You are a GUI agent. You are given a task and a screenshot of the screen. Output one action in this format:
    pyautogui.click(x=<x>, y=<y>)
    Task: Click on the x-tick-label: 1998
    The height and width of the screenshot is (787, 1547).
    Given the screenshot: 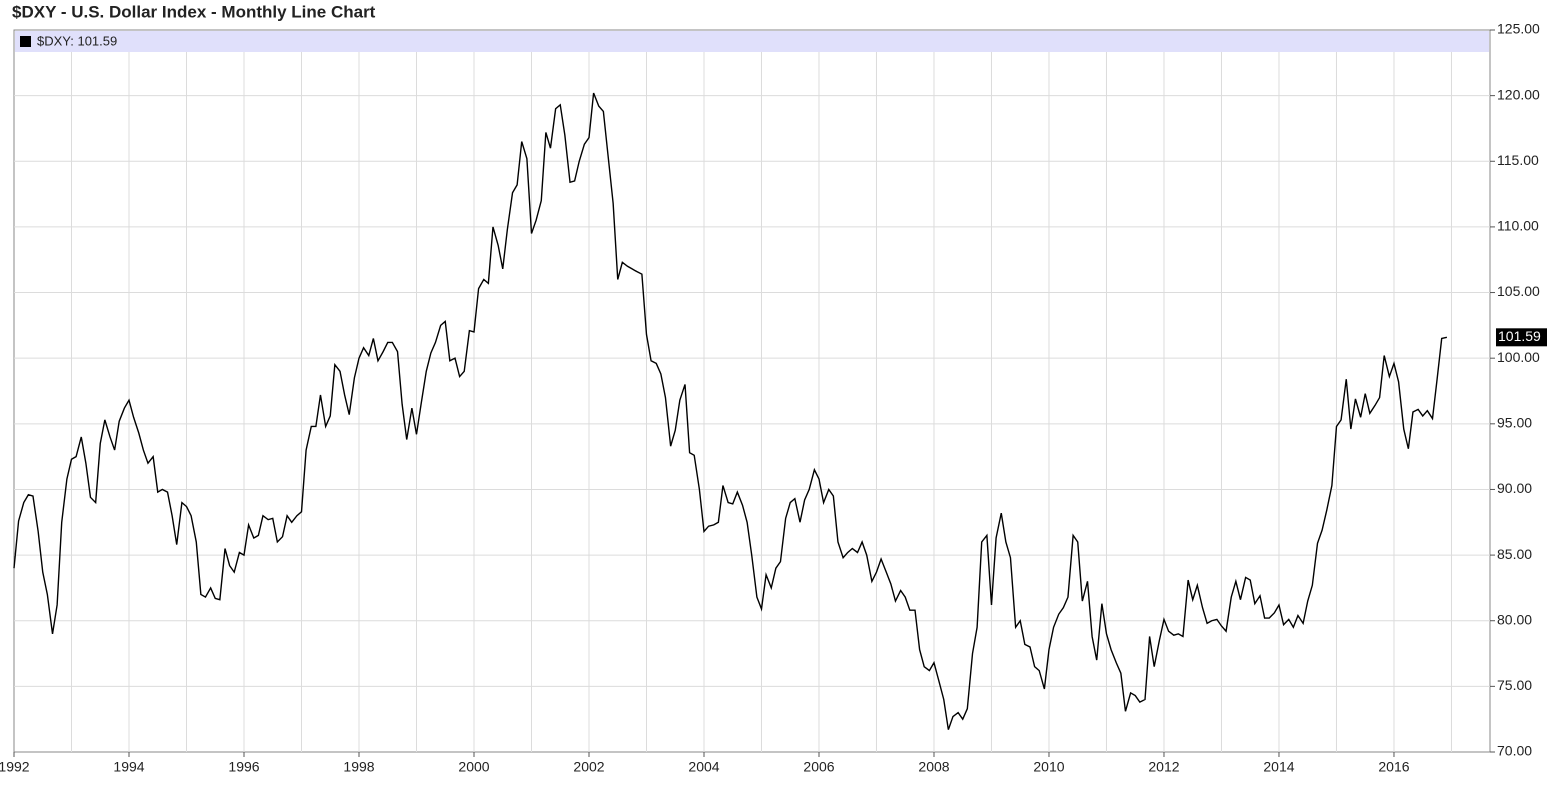 What is the action you would take?
    pyautogui.click(x=358, y=767)
    